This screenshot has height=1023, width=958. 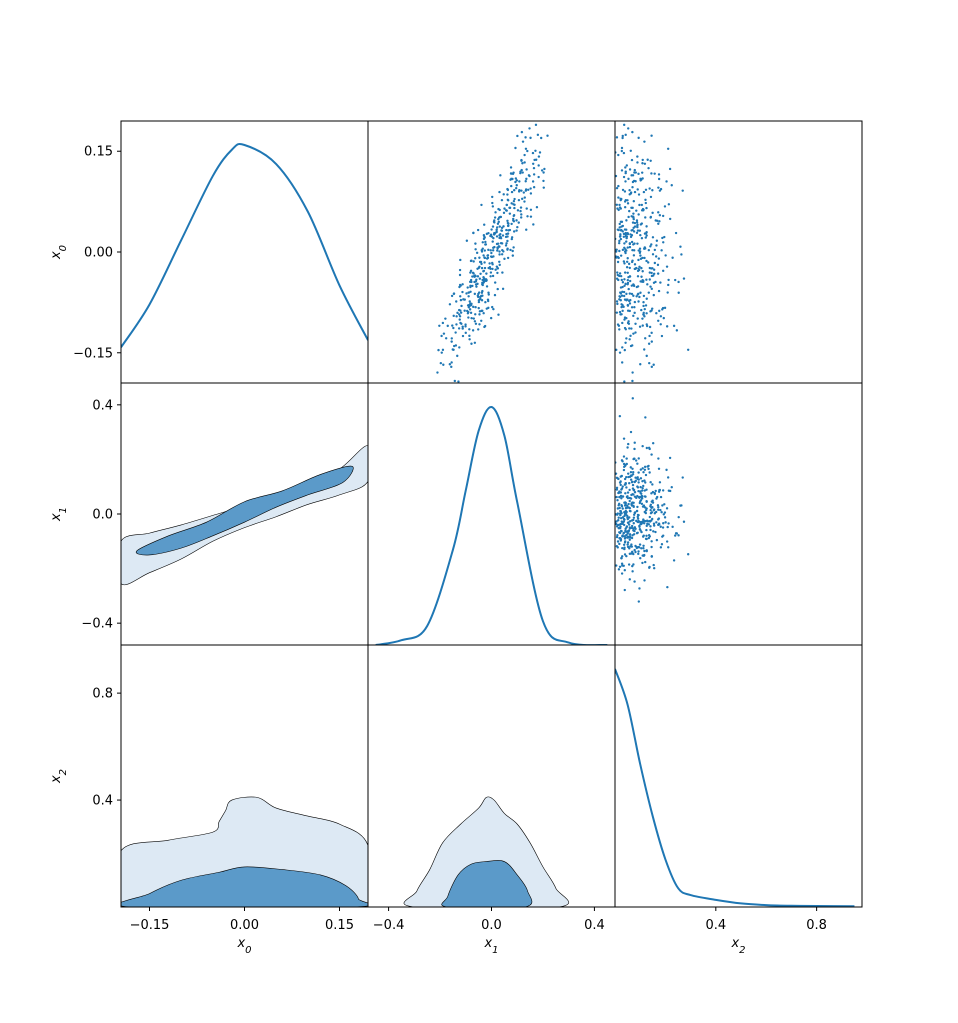 What do you see at coordinates (98, 253) in the screenshot?
I see `y-tick-label-x0: 0.00` at bounding box center [98, 253].